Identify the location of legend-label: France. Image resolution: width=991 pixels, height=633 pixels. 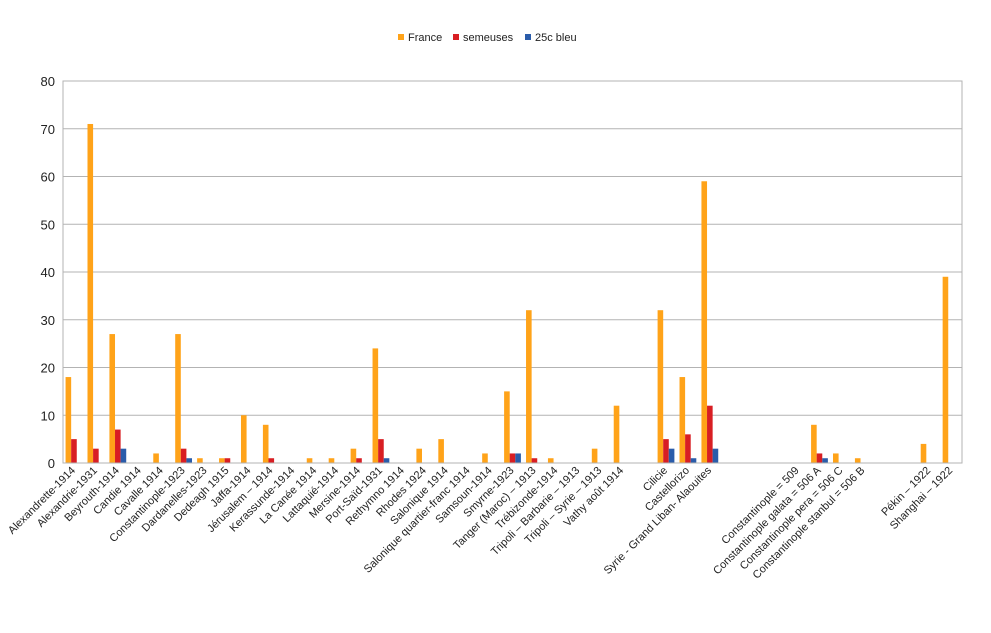
(425, 38).